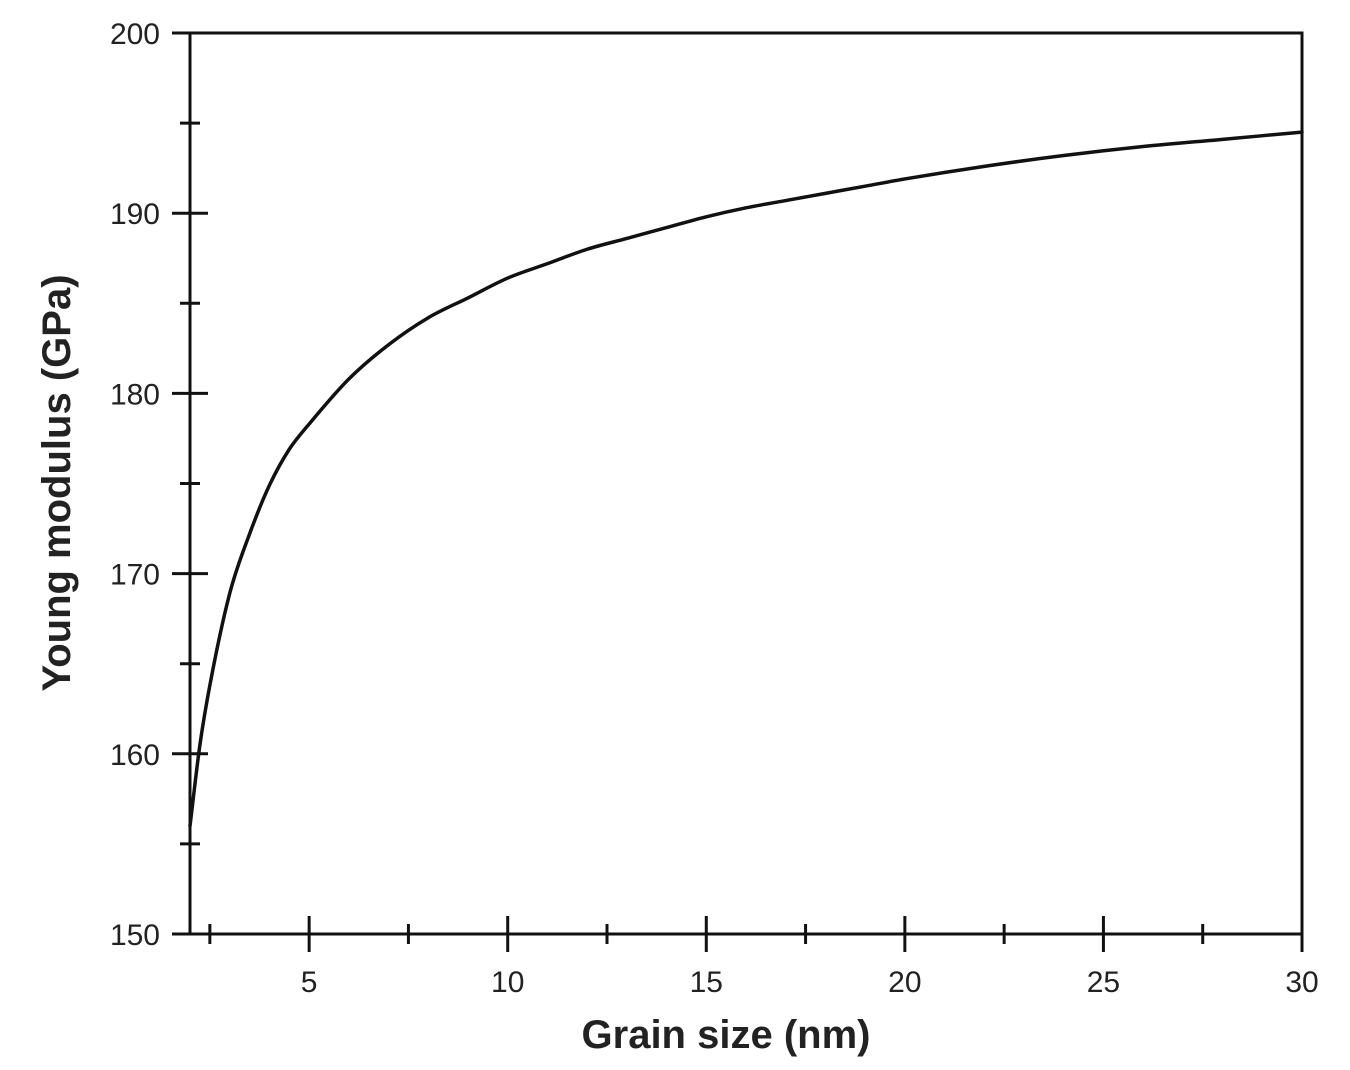  What do you see at coordinates (309, 982) in the screenshot?
I see `x-tick-label: 5` at bounding box center [309, 982].